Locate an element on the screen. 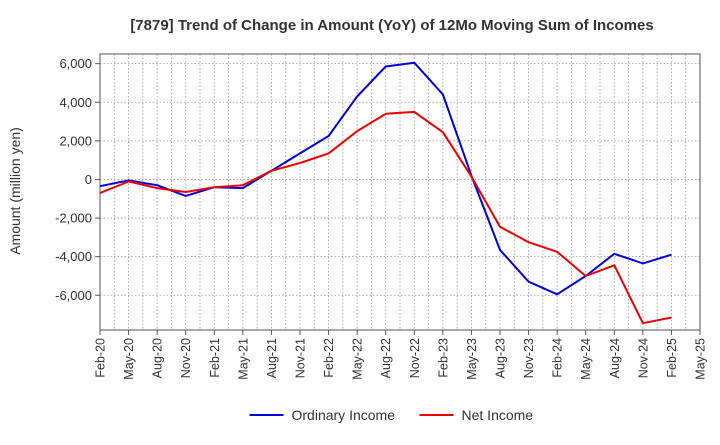 Image resolution: width=720 pixels, height=445 pixels. x-tick-label: Feb-25 is located at coordinates (672, 358).